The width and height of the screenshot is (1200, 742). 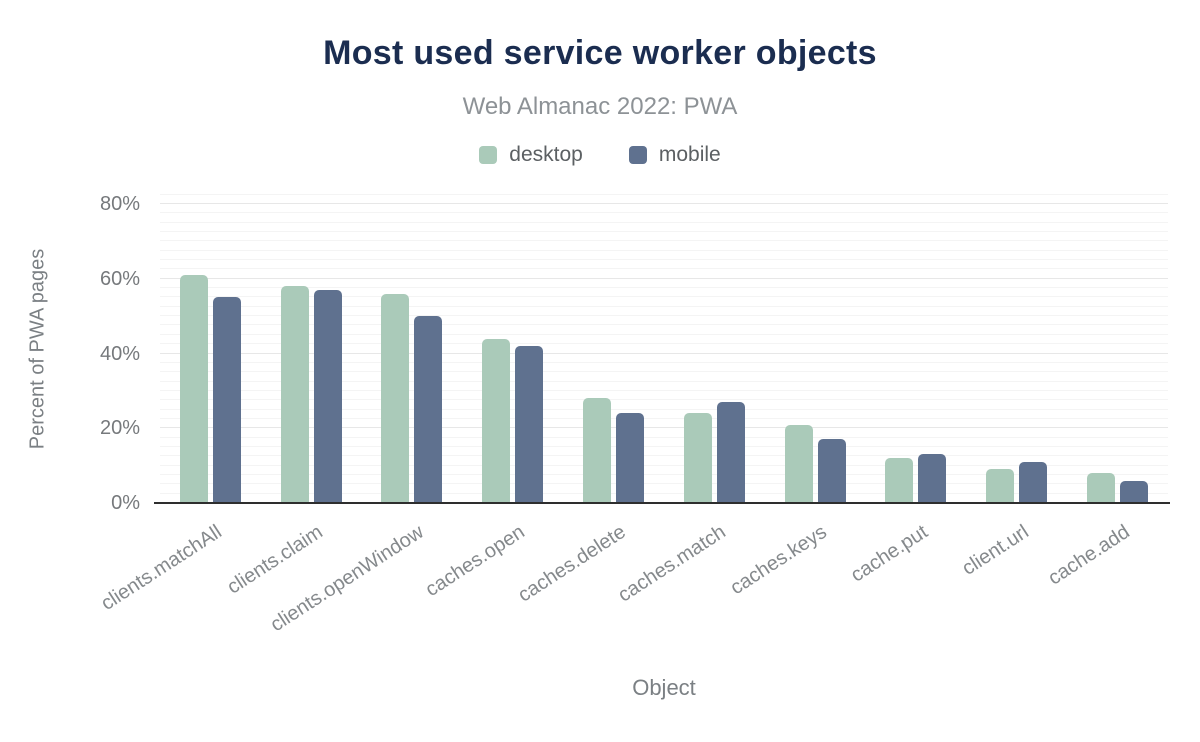 What do you see at coordinates (75, 353) in the screenshot?
I see `y-axis-ticks: 0% 20% 40% 60% 80%` at bounding box center [75, 353].